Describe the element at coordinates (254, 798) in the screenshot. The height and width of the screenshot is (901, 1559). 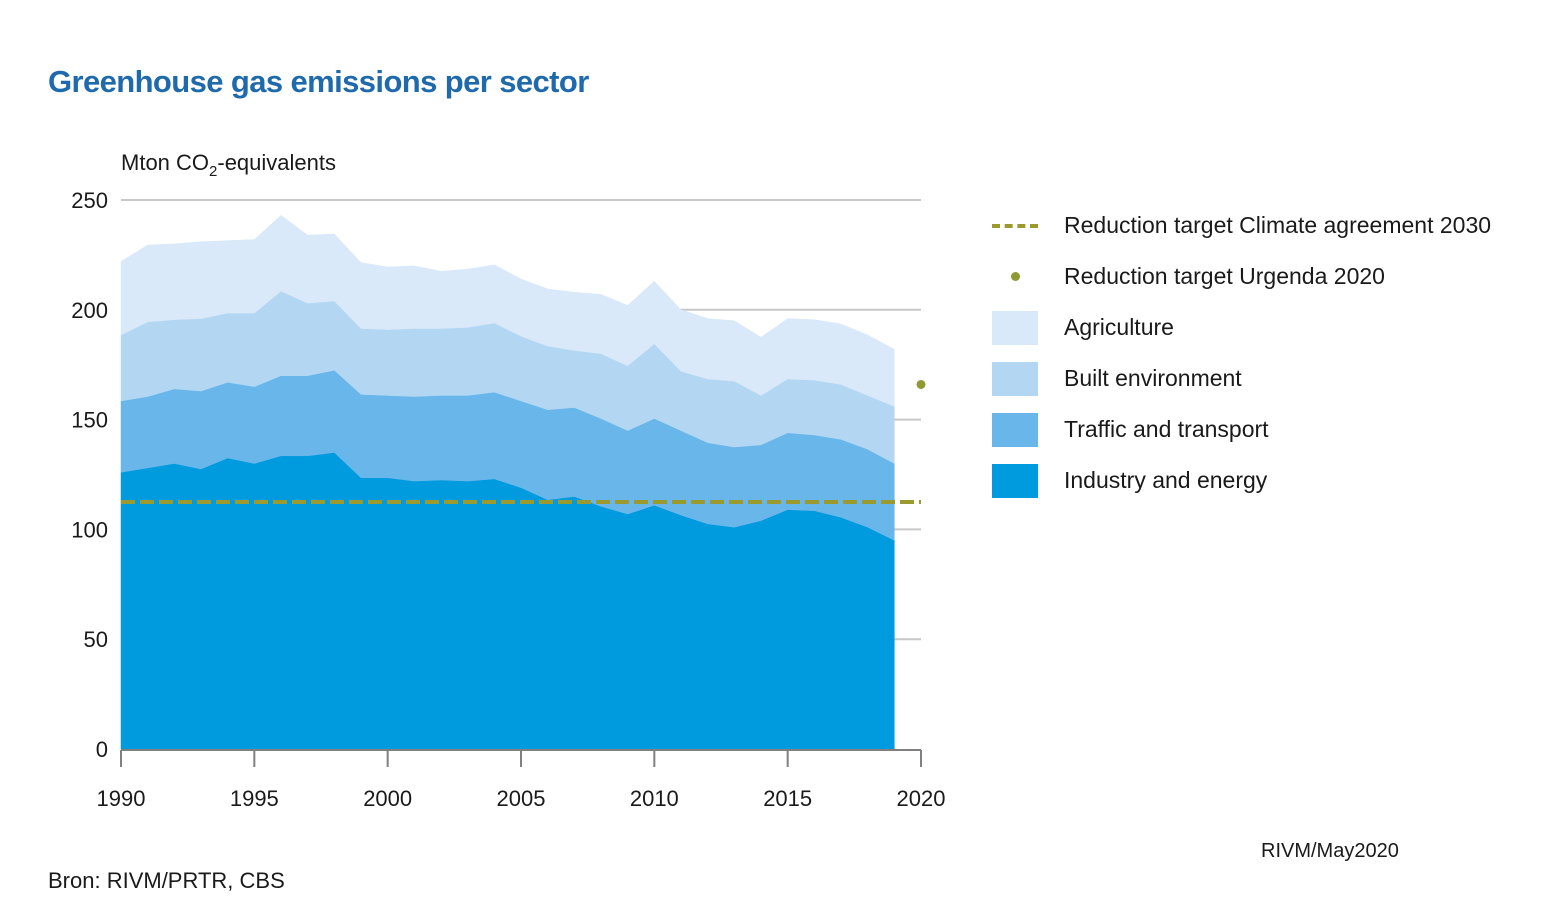
I see `x-tick-label: 1995` at that location.